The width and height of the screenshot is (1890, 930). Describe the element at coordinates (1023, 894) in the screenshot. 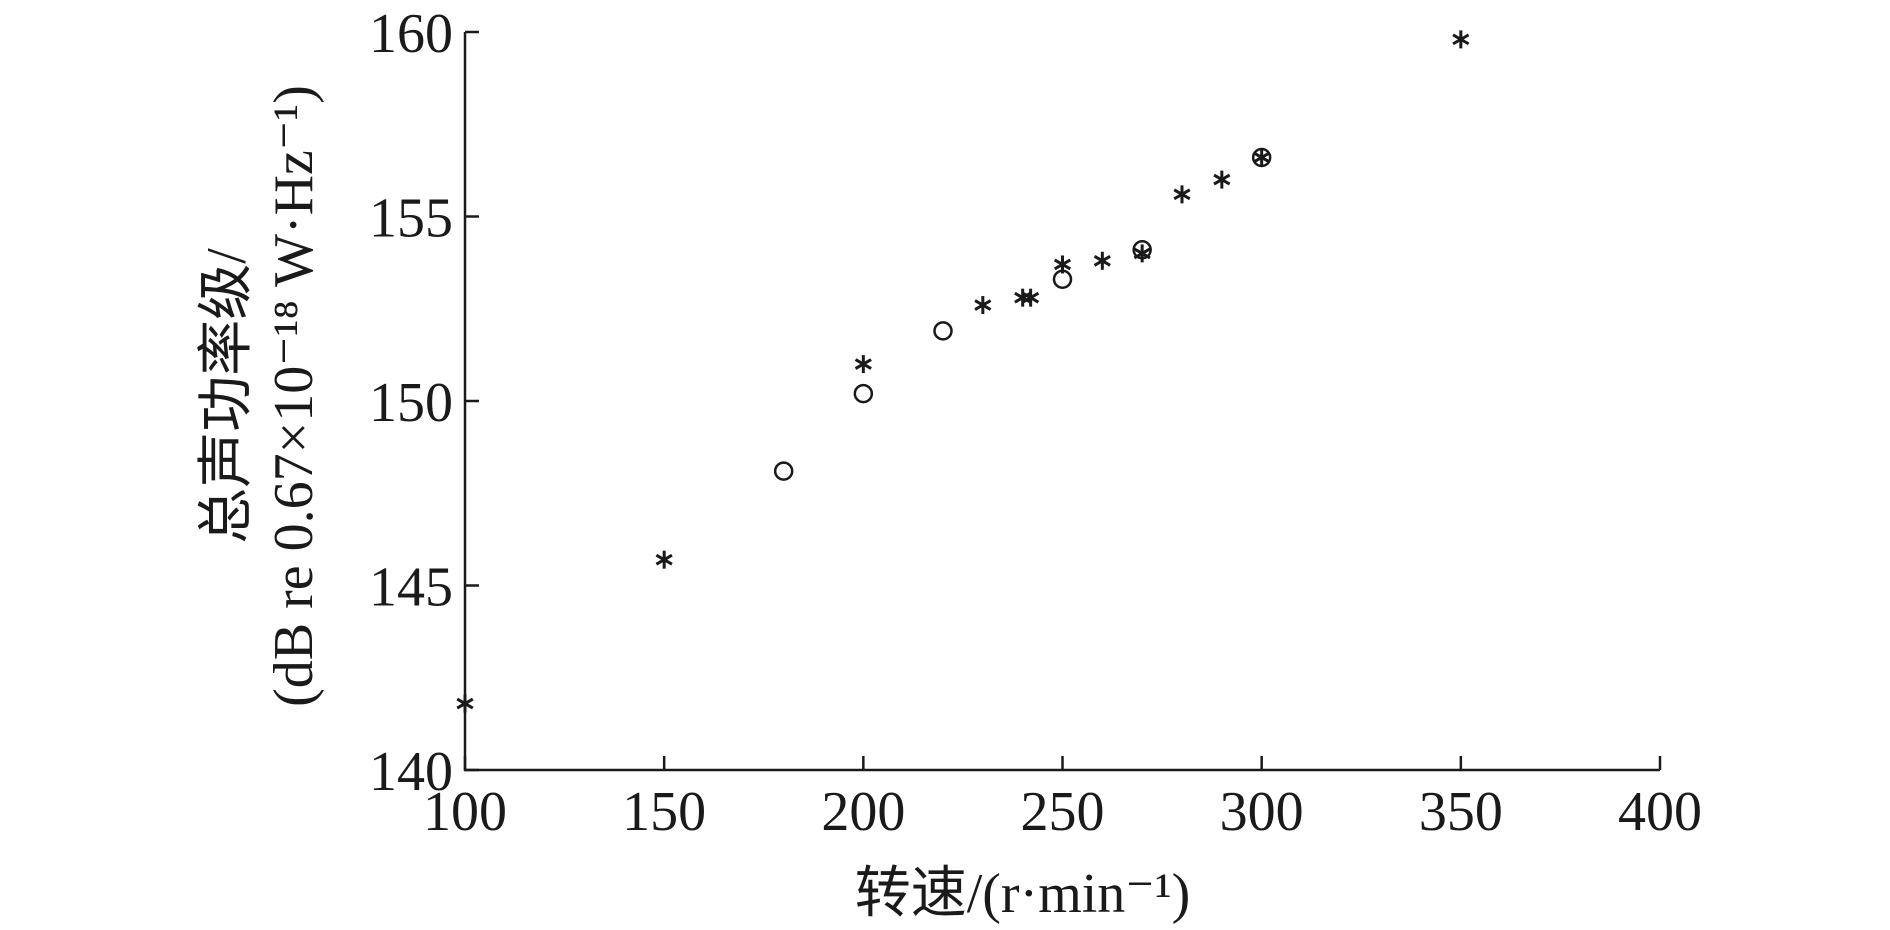

I see `x-axis-title: 转速/(r·min⁻¹)` at that location.